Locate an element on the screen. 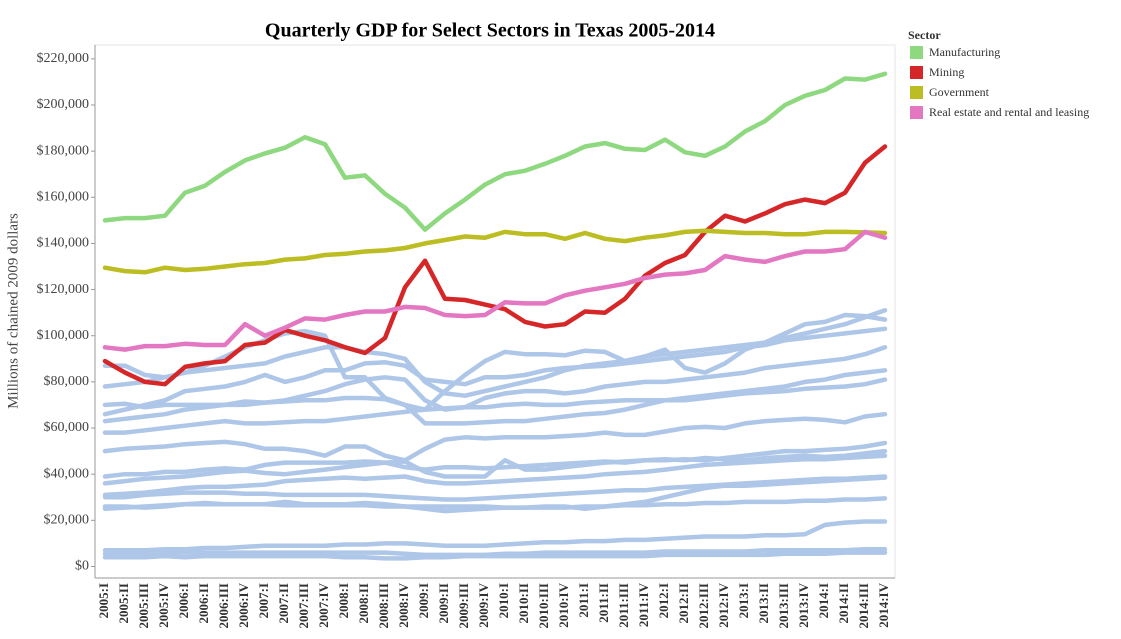  legend-label: Real estate and rental and leasing is located at coordinates (1009, 112).